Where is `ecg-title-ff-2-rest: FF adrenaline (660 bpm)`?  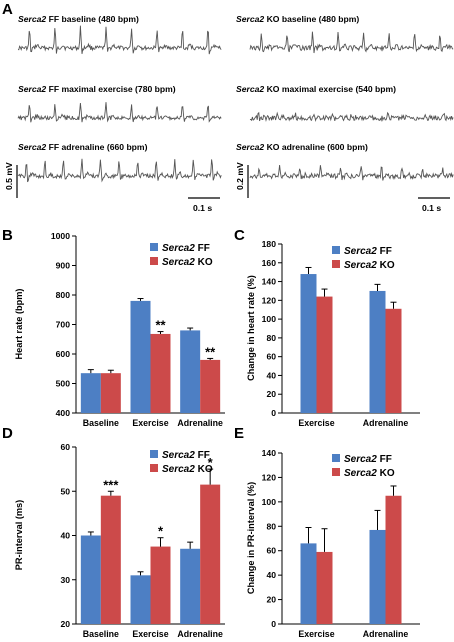
ecg-title-ff-2-rest: FF adrenaline (660 bpm) is located at coordinates (96, 147).